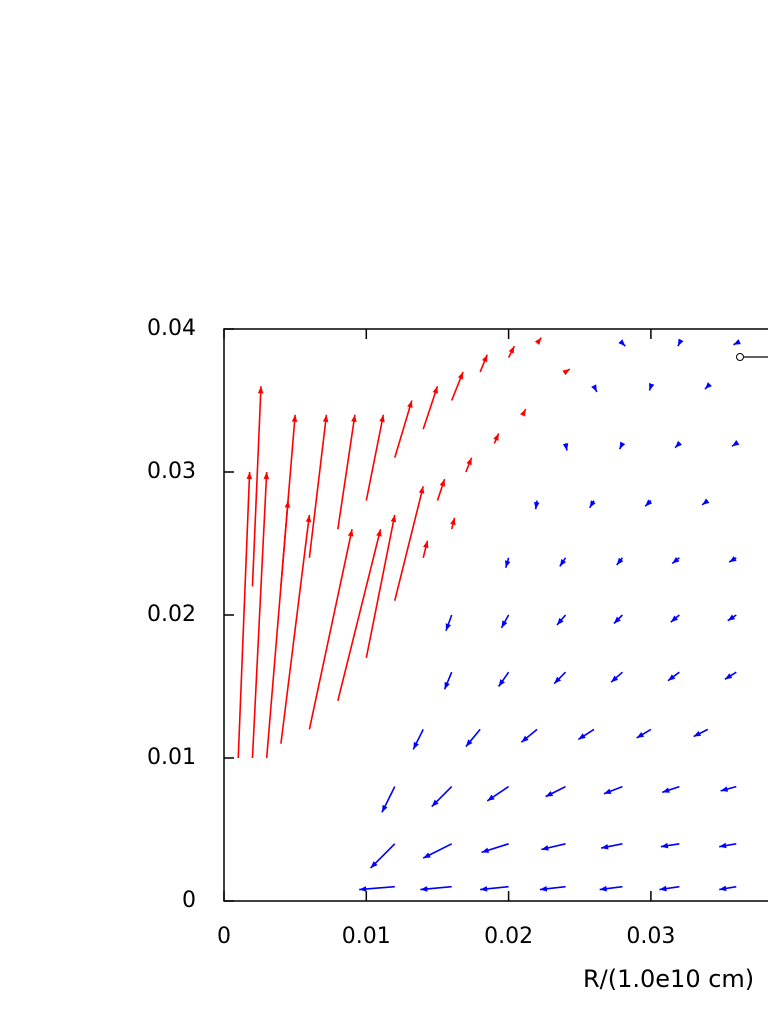  I want to click on y-tick-label: 0, so click(189, 900).